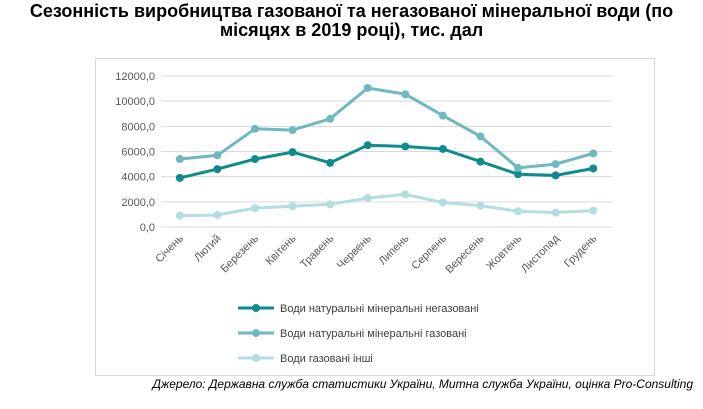  I want to click on x-tick-label: Липень, so click(394, 249).